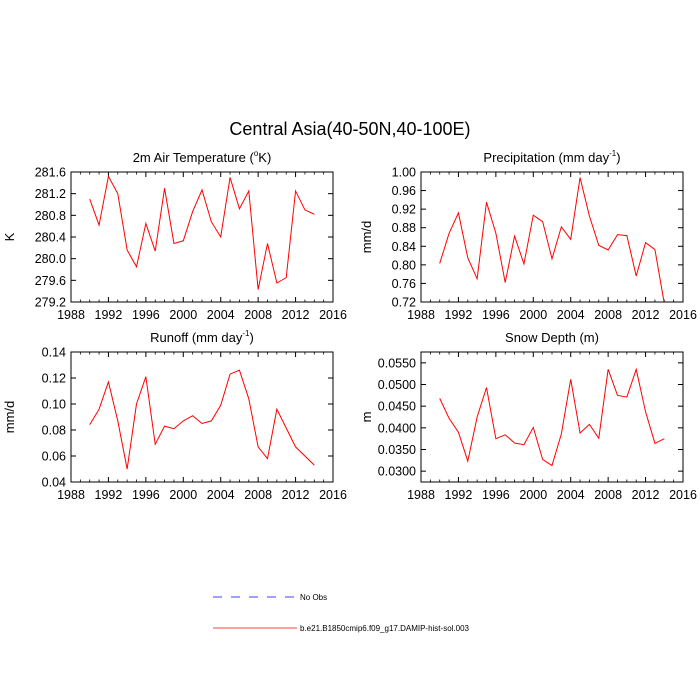 This screenshot has width=700, height=700. What do you see at coordinates (404, 284) in the screenshot?
I see `y-tick-label: 0.76` at bounding box center [404, 284].